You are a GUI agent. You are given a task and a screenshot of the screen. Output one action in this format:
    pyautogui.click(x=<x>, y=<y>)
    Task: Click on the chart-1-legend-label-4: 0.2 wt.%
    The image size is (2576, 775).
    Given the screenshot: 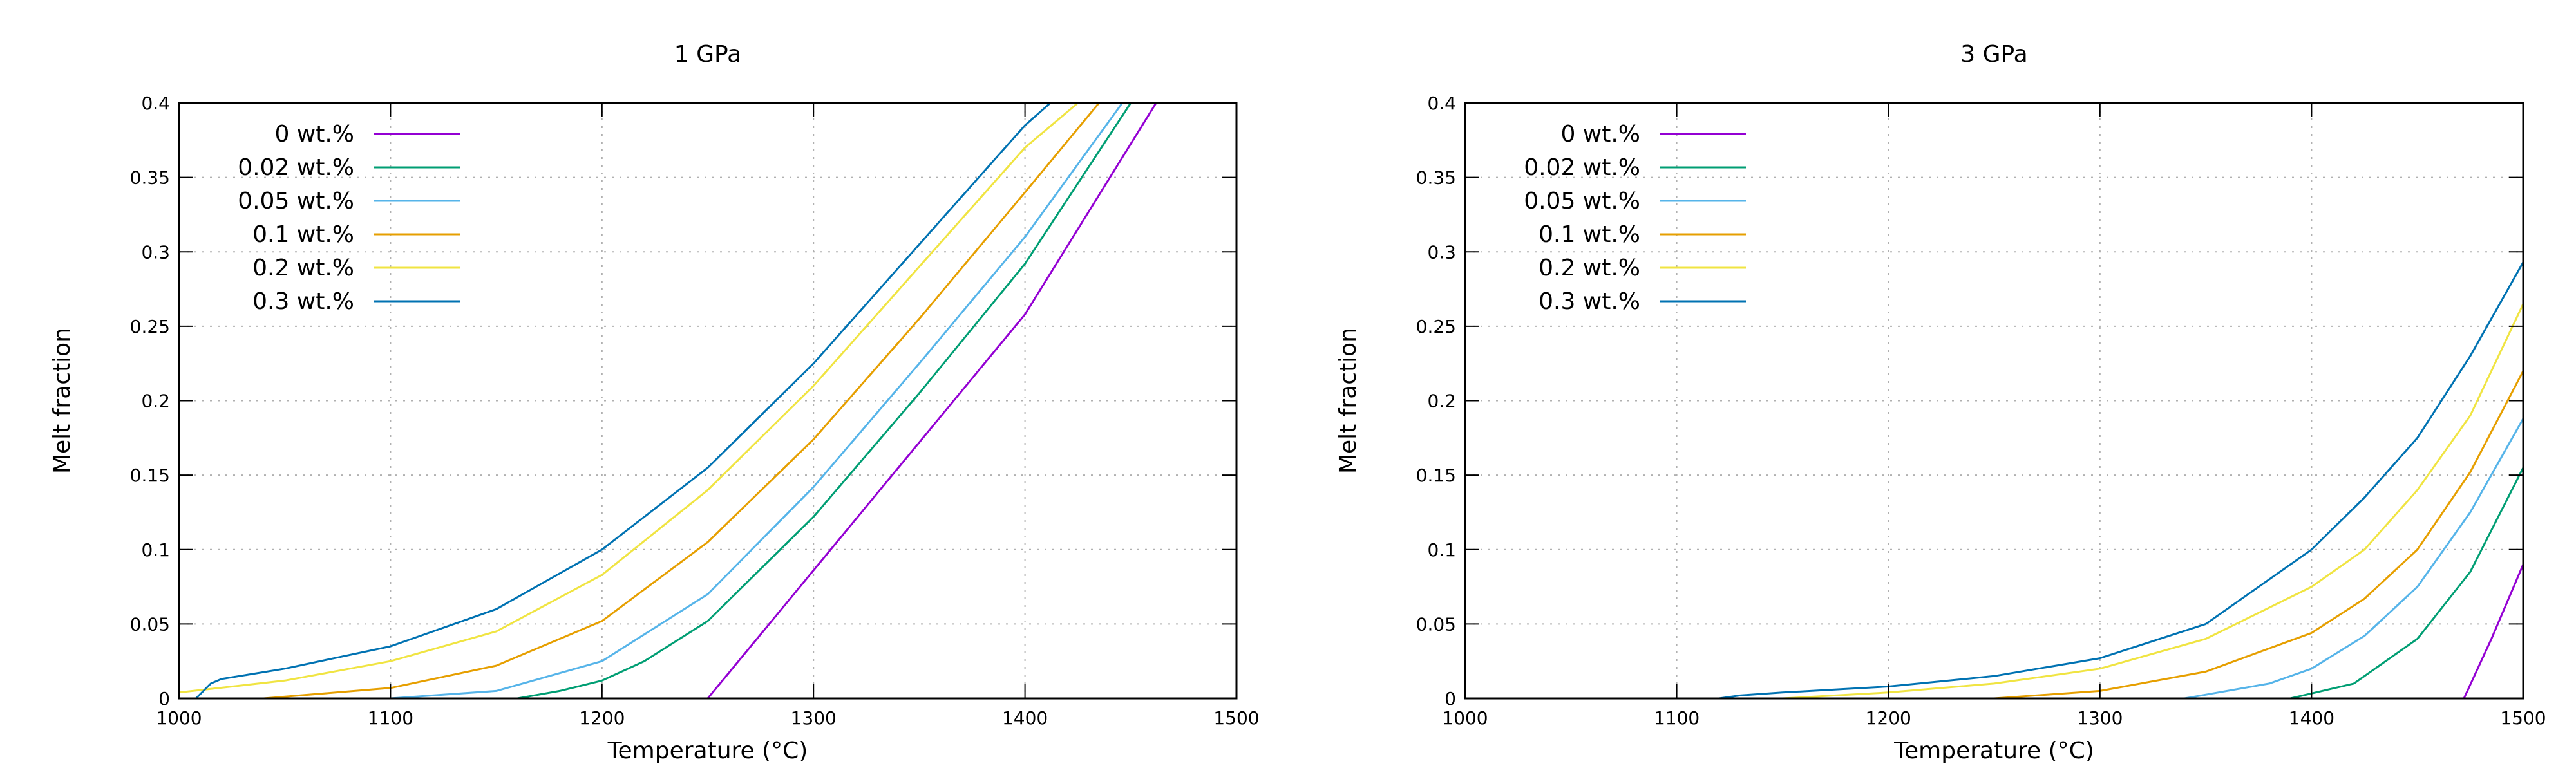 What is the action you would take?
    pyautogui.click(x=303, y=268)
    